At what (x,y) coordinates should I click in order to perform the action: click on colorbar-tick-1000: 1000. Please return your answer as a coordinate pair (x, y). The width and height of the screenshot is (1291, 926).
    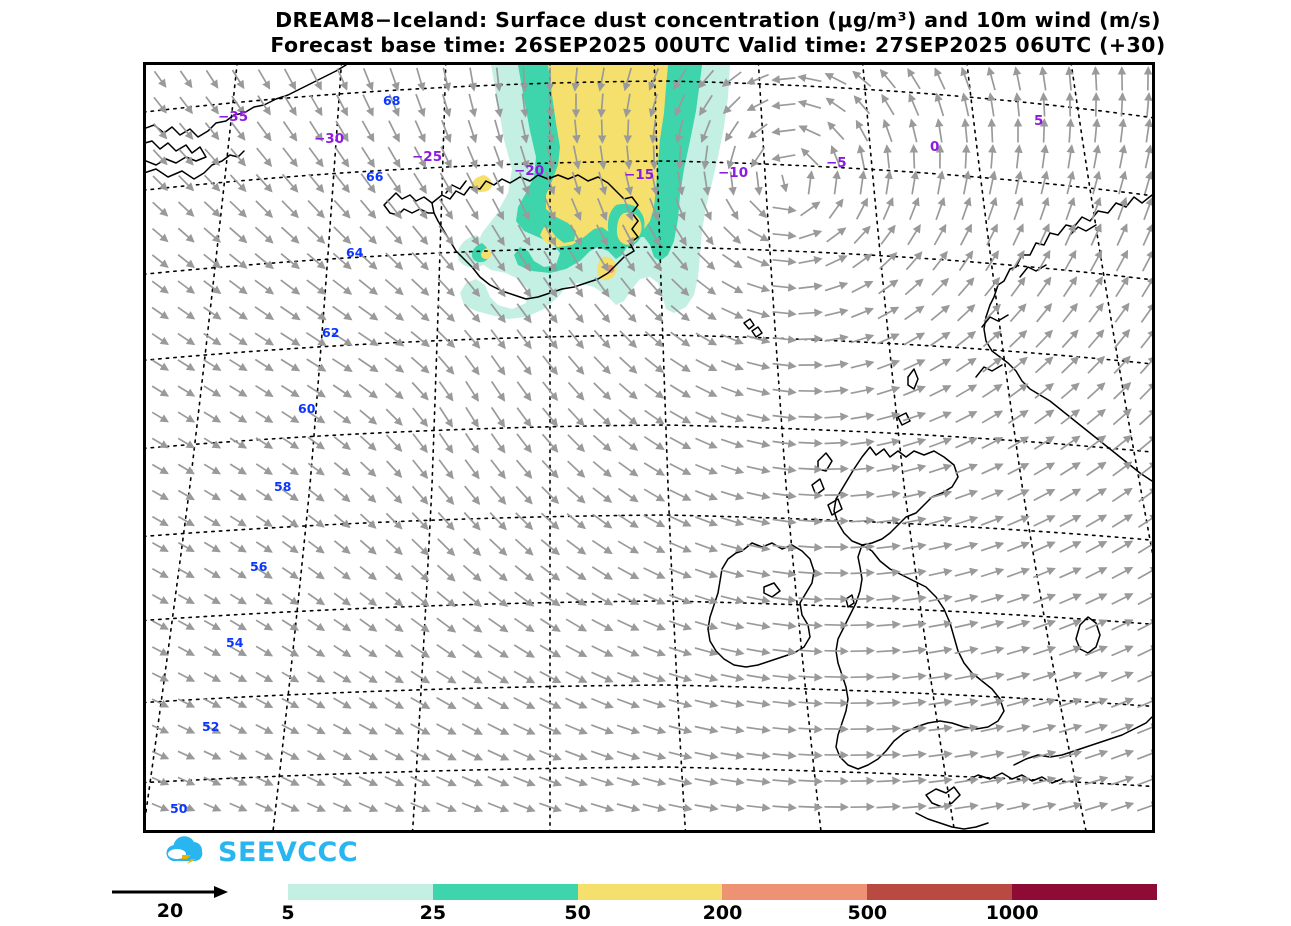
    Looking at the image, I should click on (1012, 913).